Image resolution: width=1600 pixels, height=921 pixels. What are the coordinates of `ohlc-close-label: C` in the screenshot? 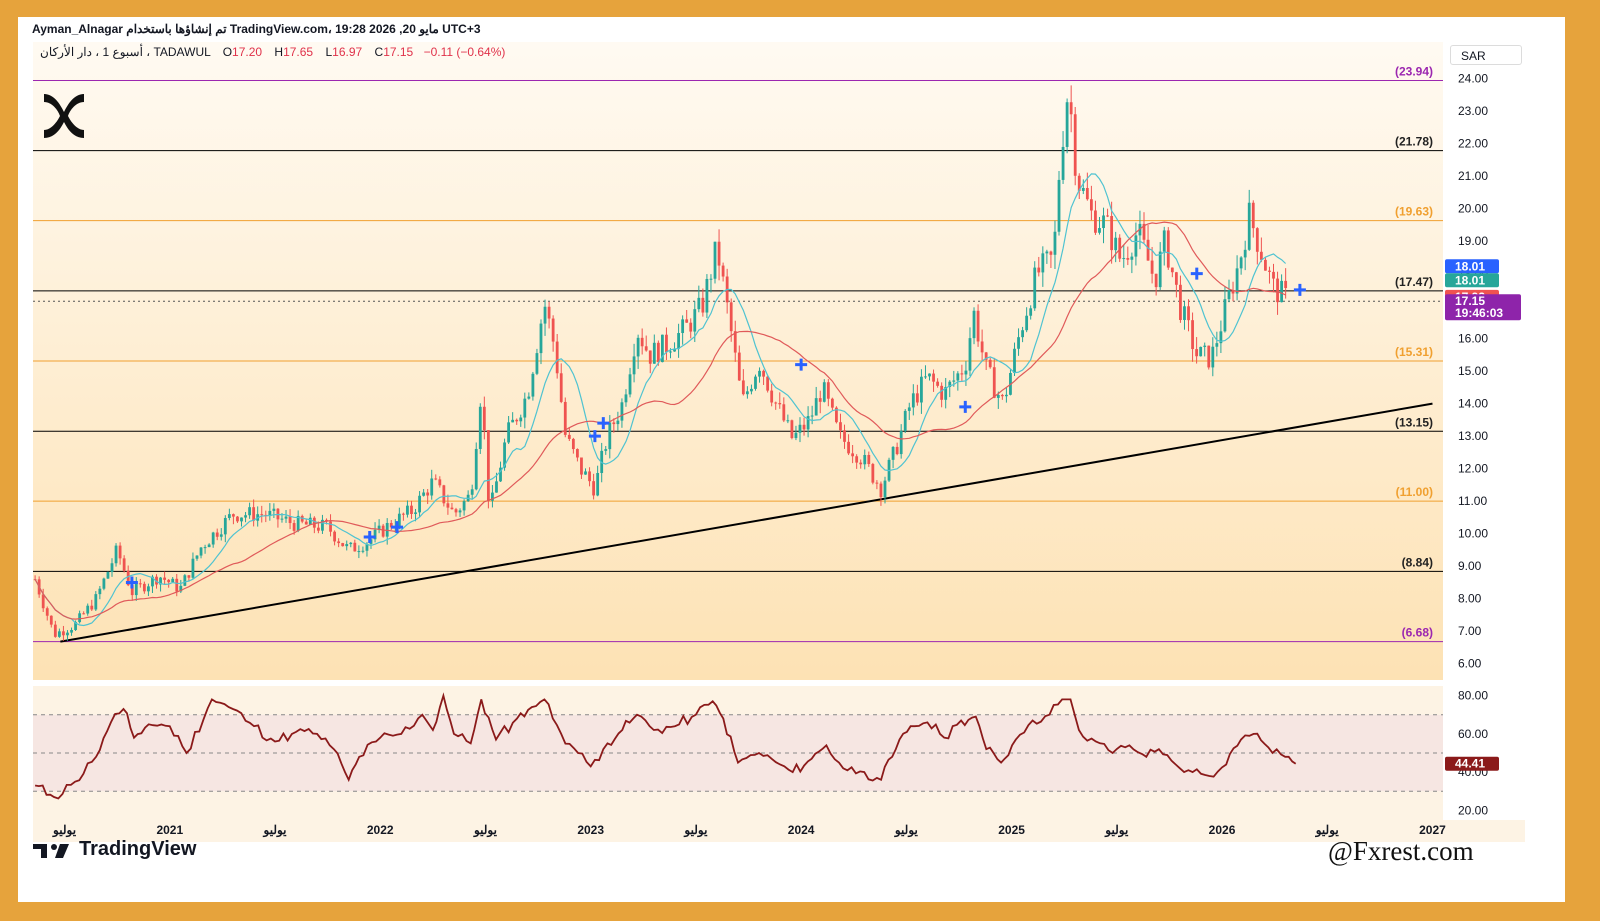 It's located at (379, 52).